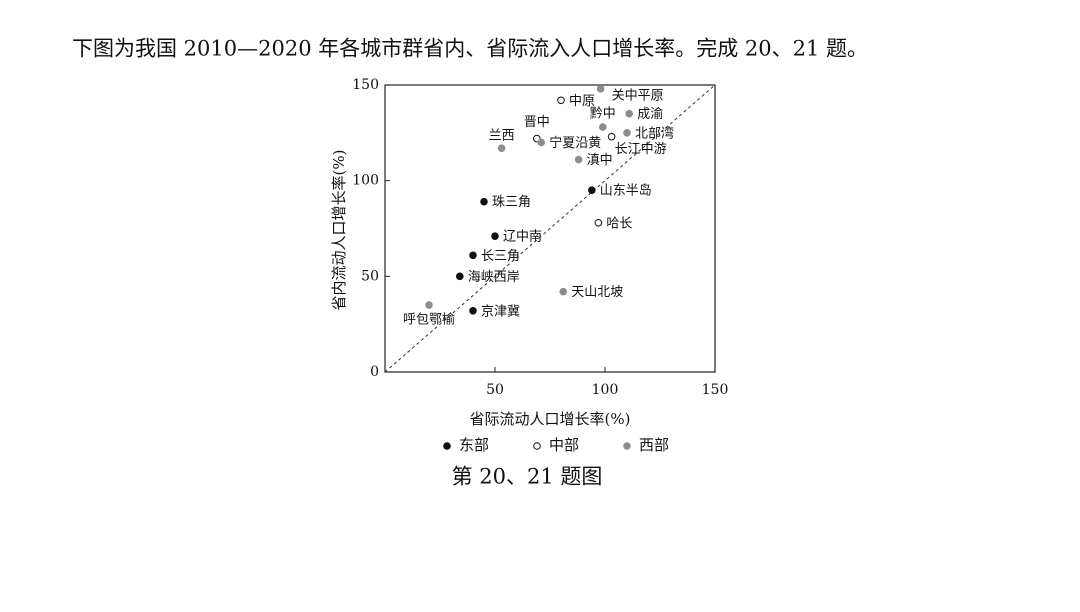  What do you see at coordinates (495, 390) in the screenshot?
I see `x-tick-label: 50` at bounding box center [495, 390].